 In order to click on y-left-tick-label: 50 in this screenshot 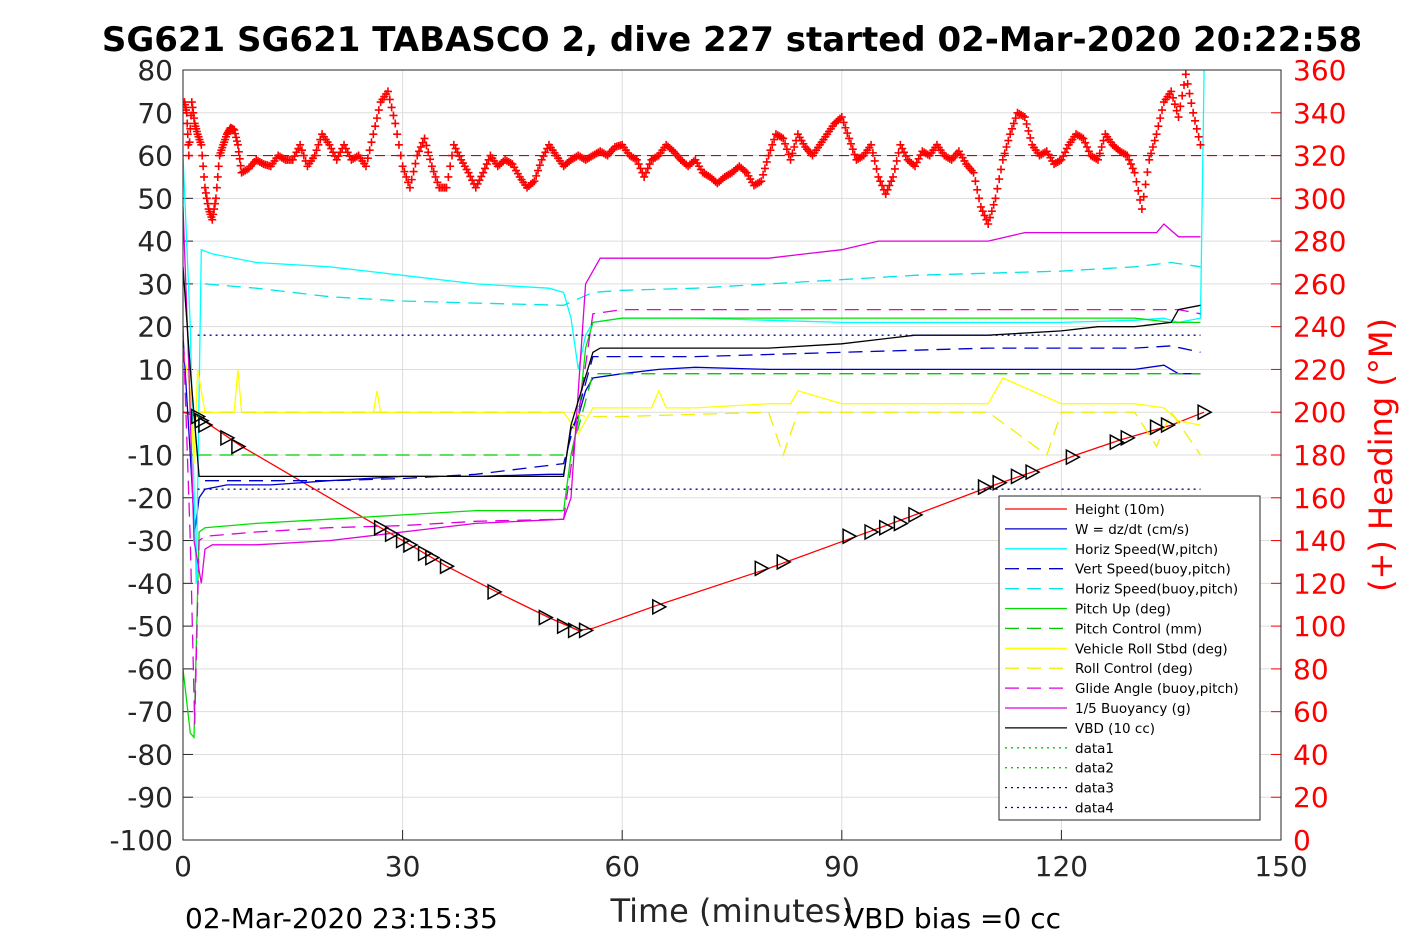, I will do `click(155, 198)`.